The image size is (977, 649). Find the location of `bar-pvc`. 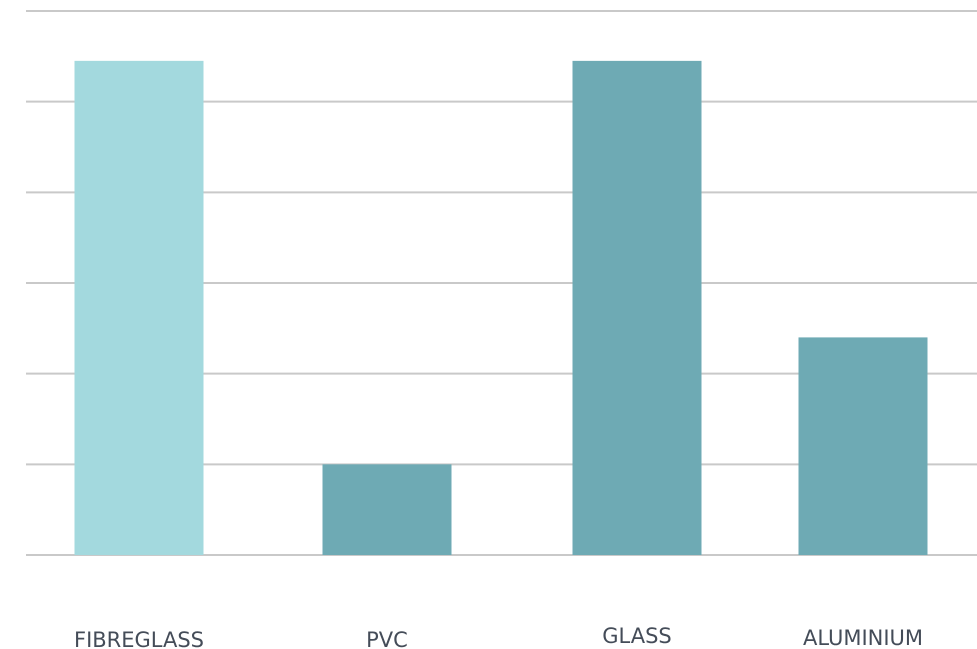

bar-pvc is located at coordinates (387, 509).